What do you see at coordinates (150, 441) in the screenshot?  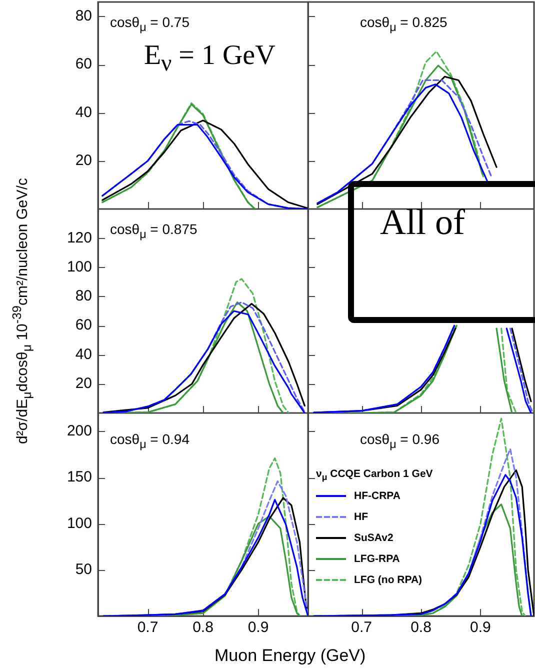 I see `text: cosθ$_{μ}$ = 0.94` at bounding box center [150, 441].